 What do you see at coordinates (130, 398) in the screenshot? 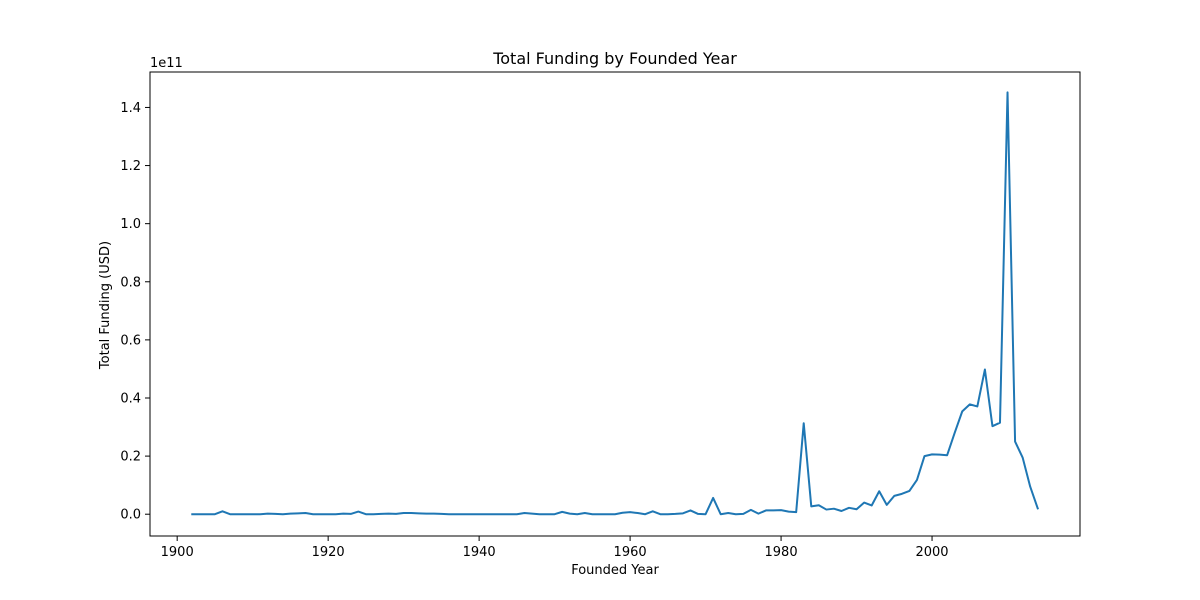
I see `y-tick-label: 0.4` at bounding box center [130, 398].